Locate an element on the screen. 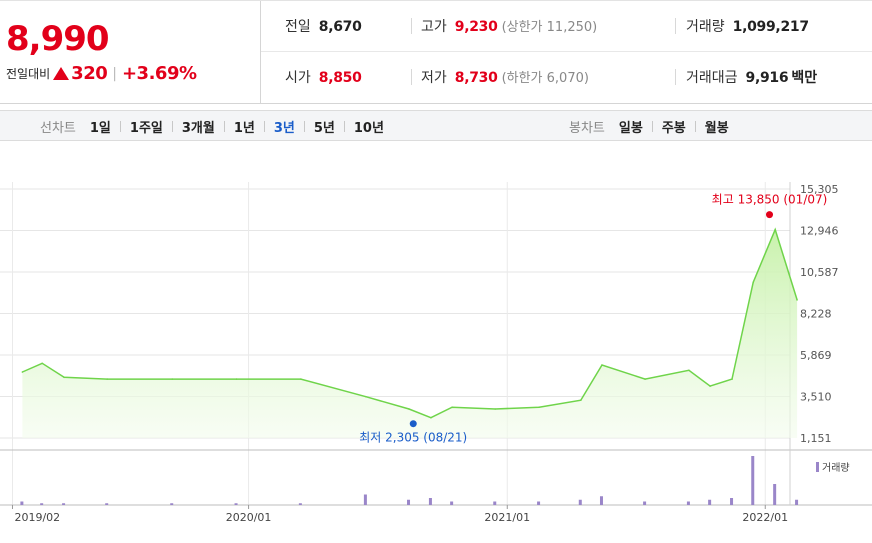 The width and height of the screenshot is (872, 543). prev-close-label: 전일 is located at coordinates (298, 27).